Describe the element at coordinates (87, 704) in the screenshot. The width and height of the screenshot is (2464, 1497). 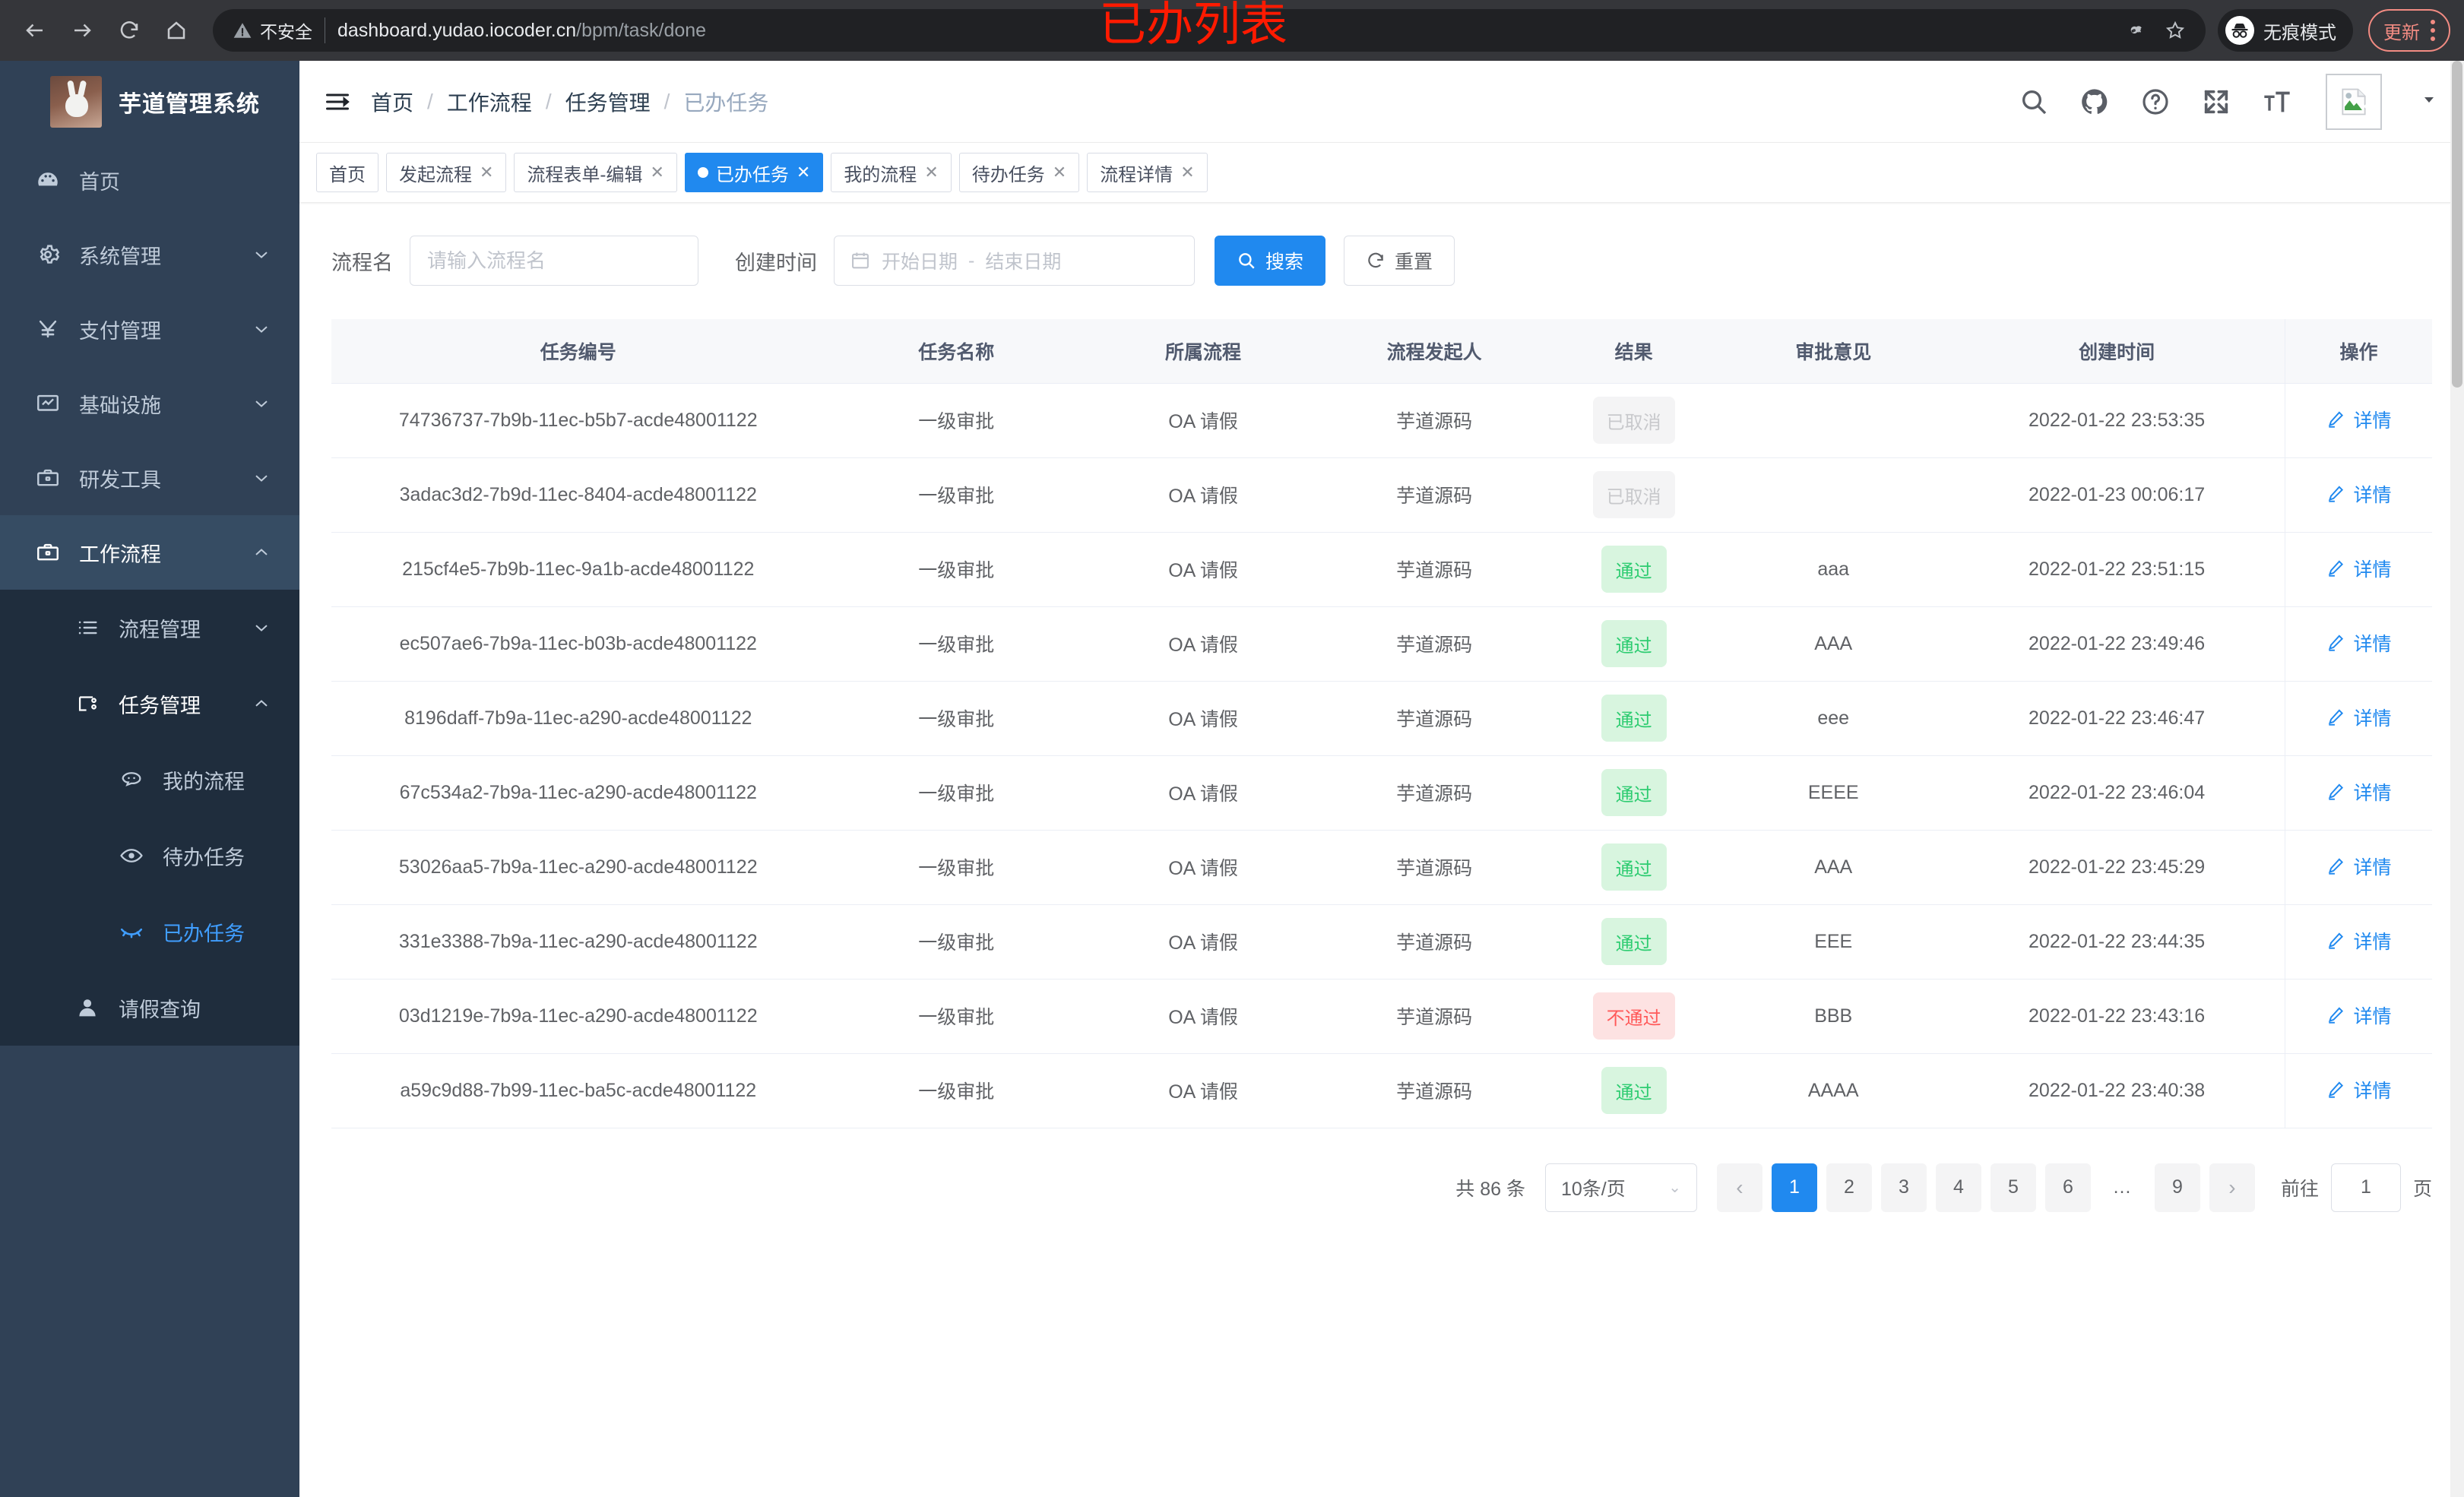
I see `tree-node-icon` at that location.